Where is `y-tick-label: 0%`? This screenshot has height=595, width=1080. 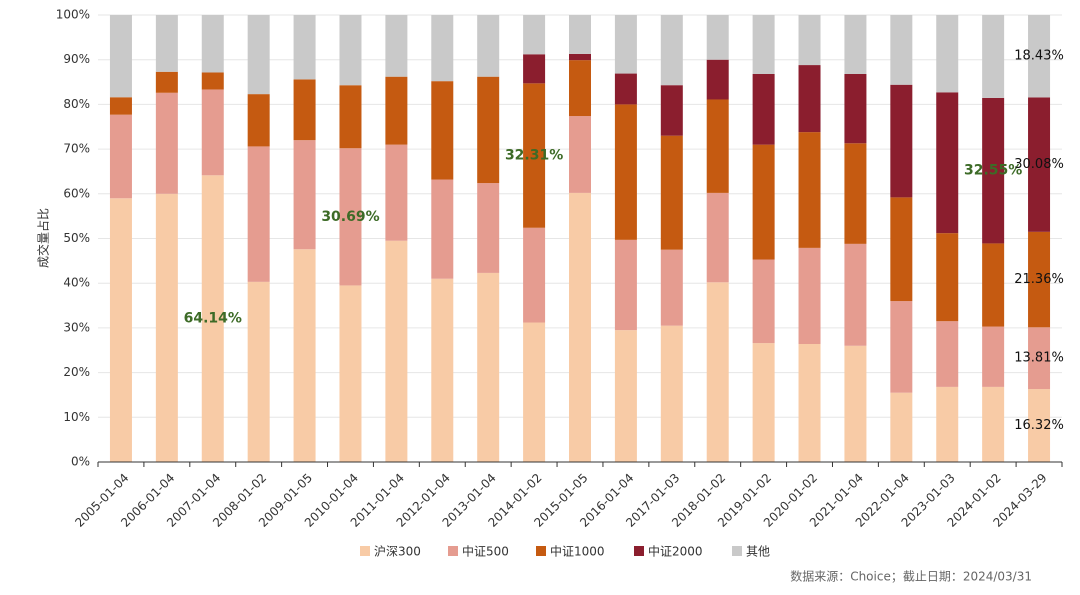 y-tick-label: 0% is located at coordinates (80, 462).